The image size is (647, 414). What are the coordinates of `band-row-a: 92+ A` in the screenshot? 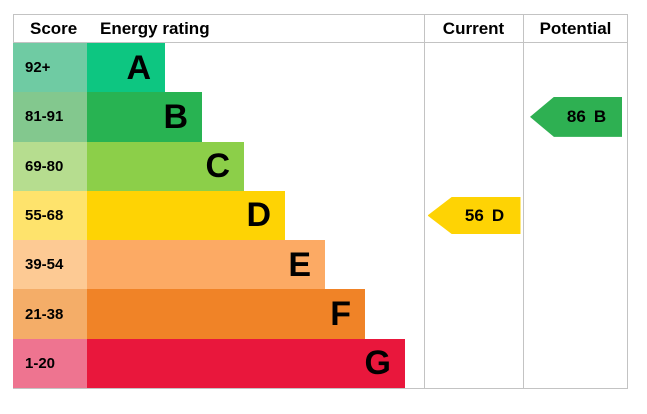 It's located at (320, 68).